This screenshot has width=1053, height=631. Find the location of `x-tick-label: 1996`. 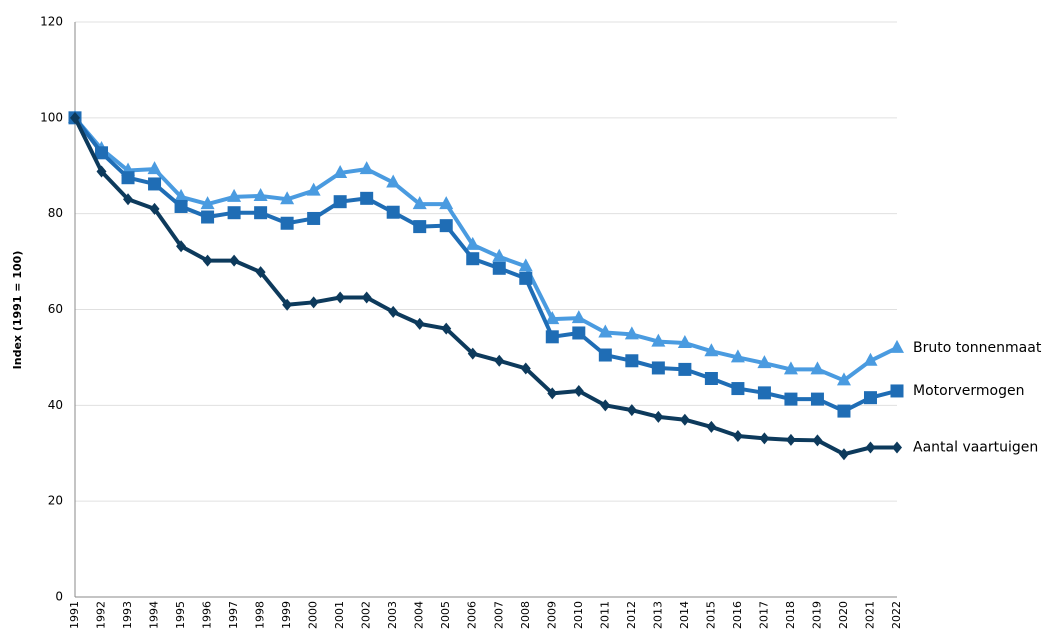

x-tick-label: 1996 is located at coordinates (207, 615).